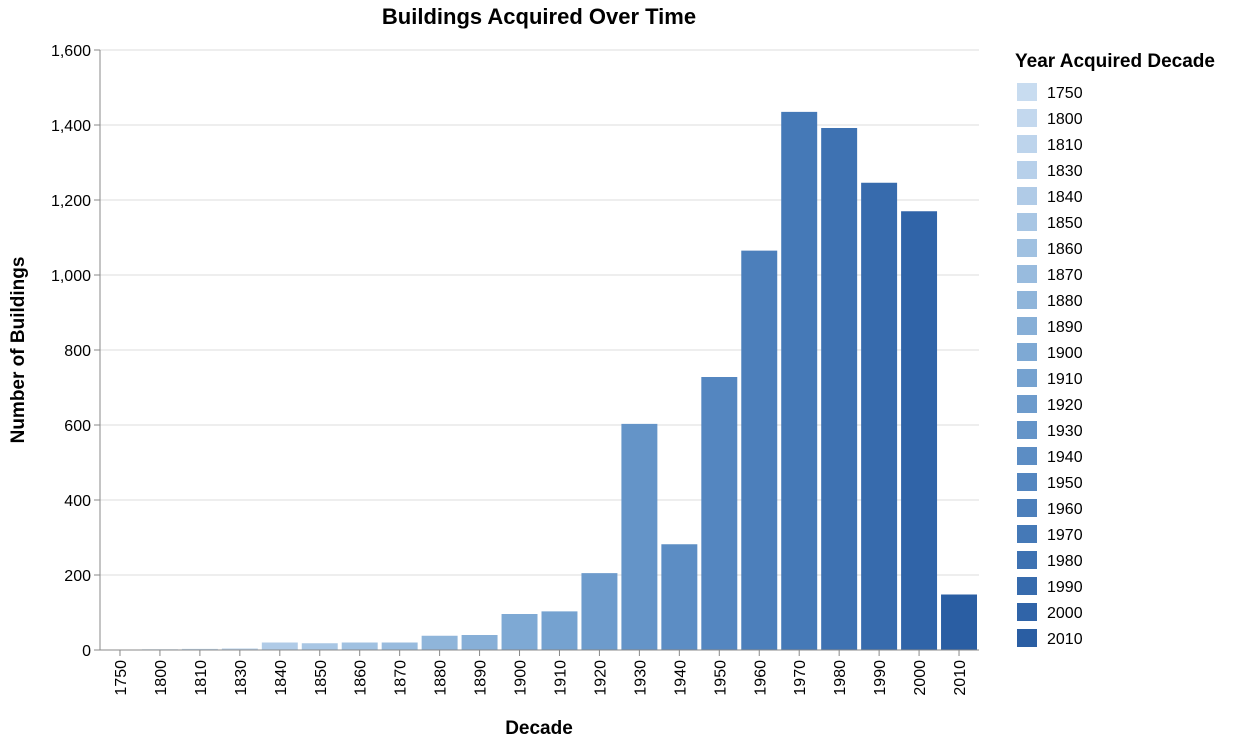 Image resolution: width=1256 pixels, height=754 pixels. Describe the element at coordinates (959, 622) in the screenshot. I see `bar-2010` at that location.